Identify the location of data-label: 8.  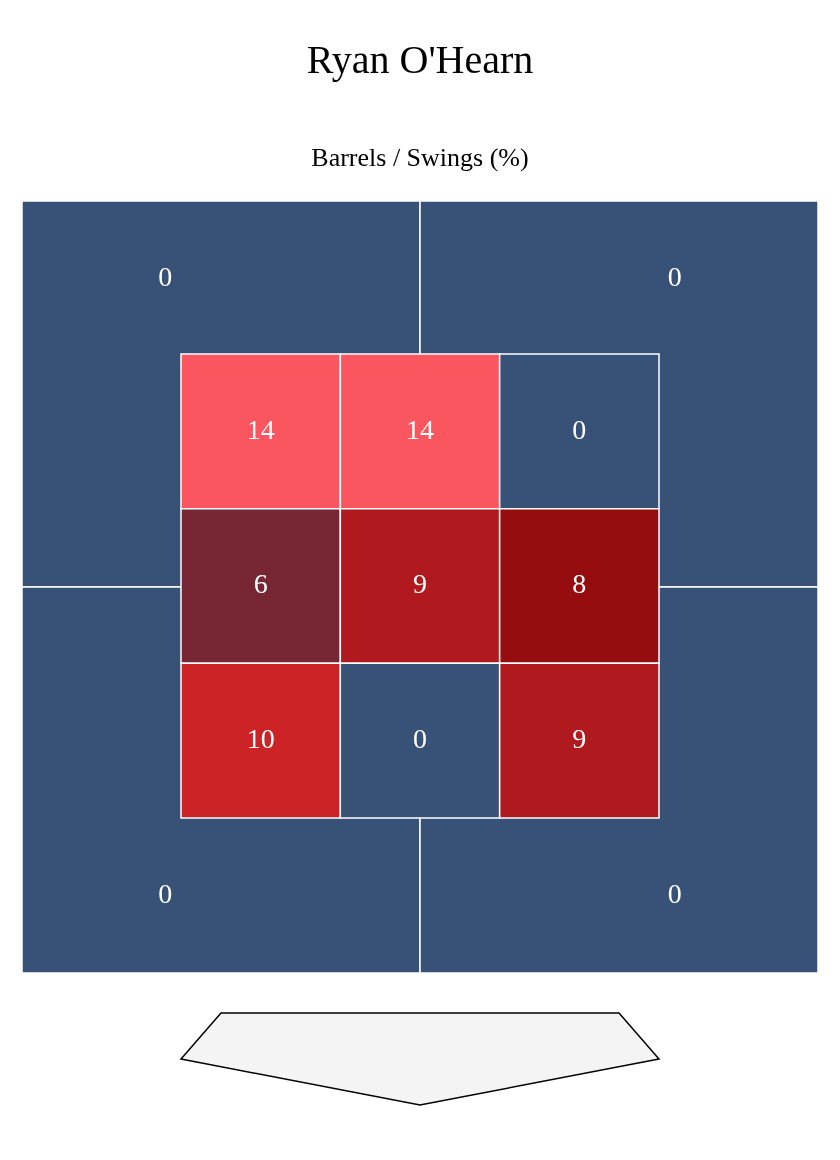
(579, 584).